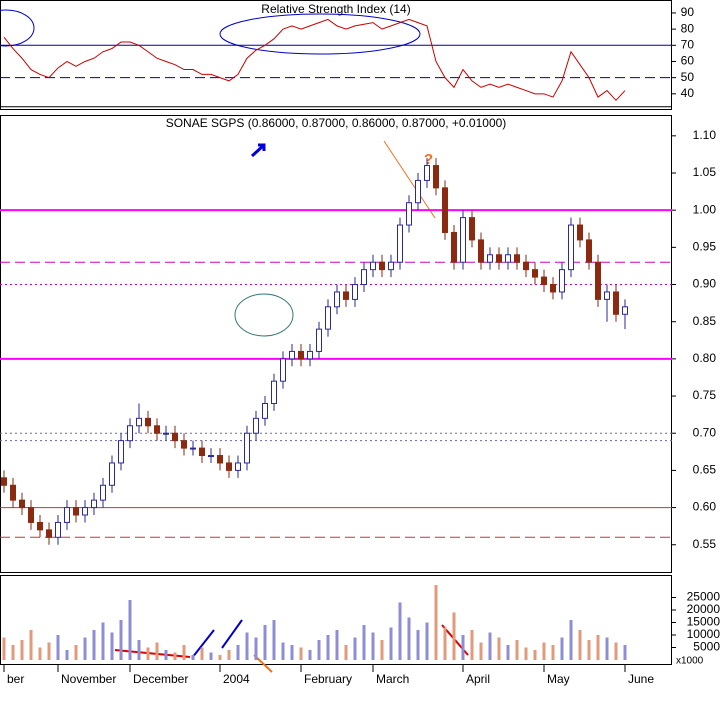 This screenshot has height=714, width=724. Describe the element at coordinates (684, 1) in the screenshot. I see `rsi-tick-label: 100` at that location.